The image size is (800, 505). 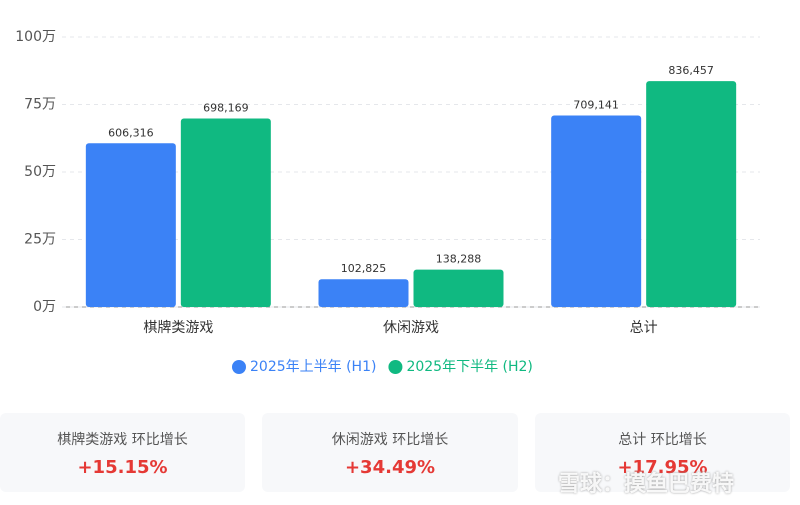 I want to click on legend-label: 2025年下半年 (H2), so click(x=469, y=367).